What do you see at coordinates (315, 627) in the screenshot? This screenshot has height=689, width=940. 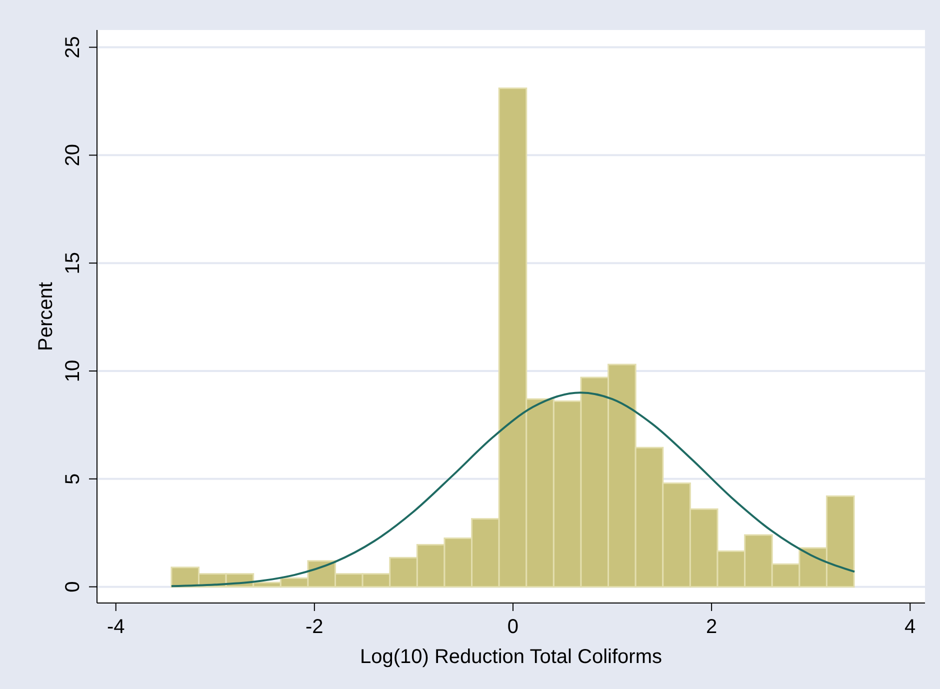 I see `x-tick-label: -2` at bounding box center [315, 627].